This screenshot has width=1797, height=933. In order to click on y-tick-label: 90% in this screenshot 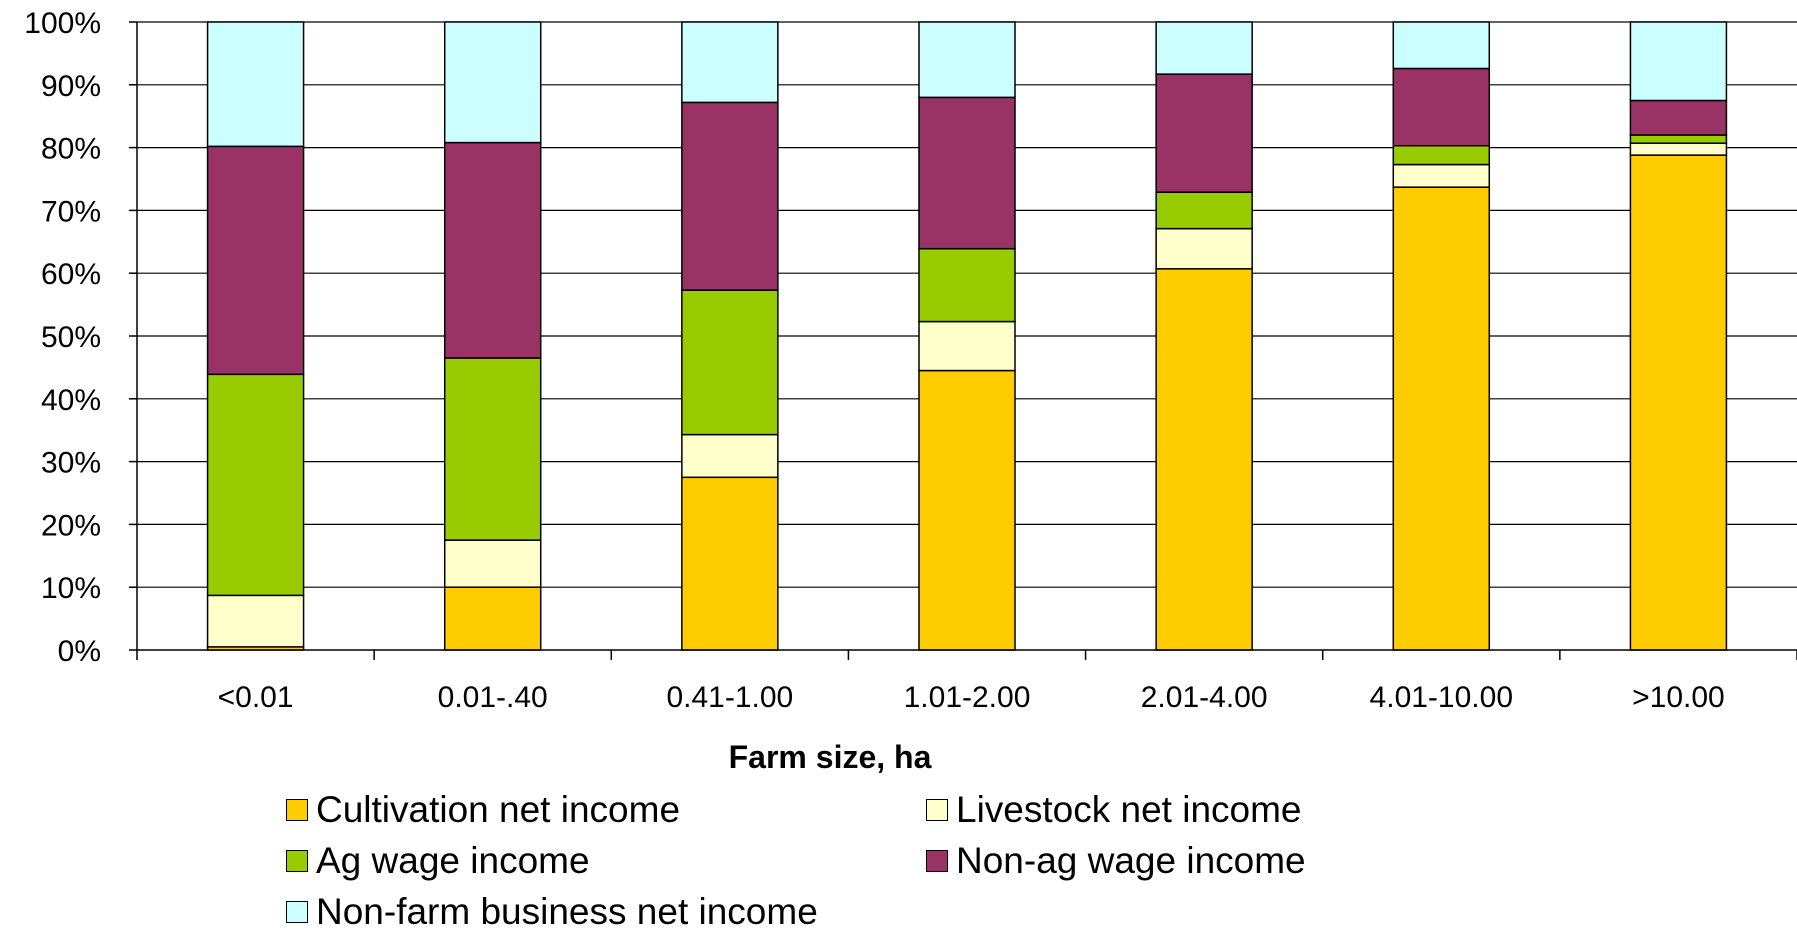, I will do `click(71, 86)`.